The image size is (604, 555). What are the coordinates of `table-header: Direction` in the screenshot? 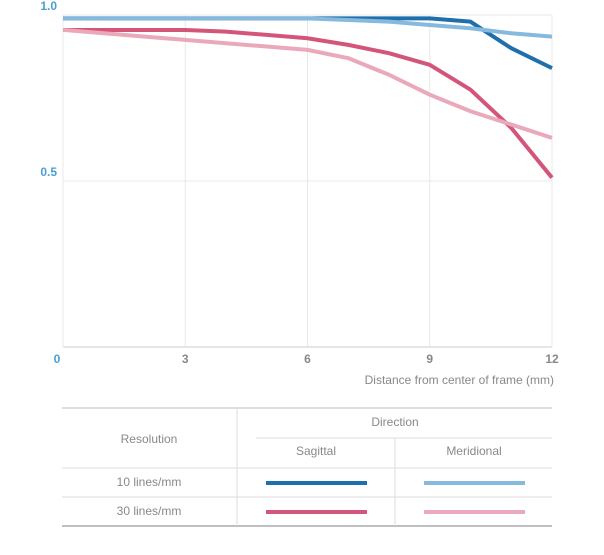 It's located at (394, 422).